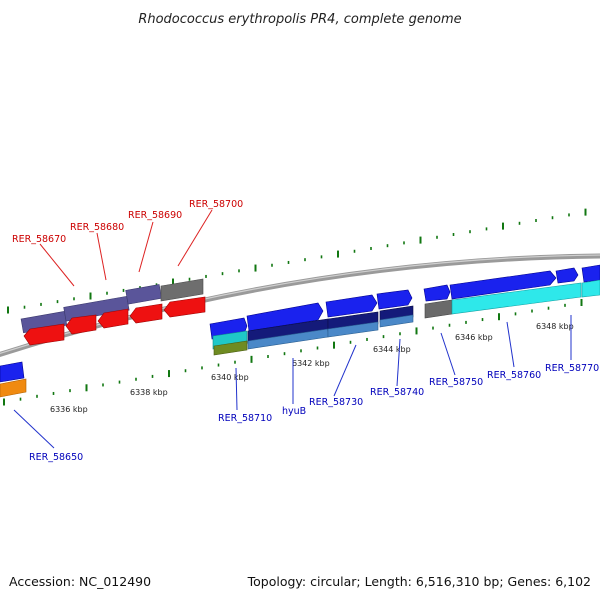 This screenshot has height=600, width=600. Describe the element at coordinates (155, 215) in the screenshot. I see `gene-label: RER_58690` at that location.